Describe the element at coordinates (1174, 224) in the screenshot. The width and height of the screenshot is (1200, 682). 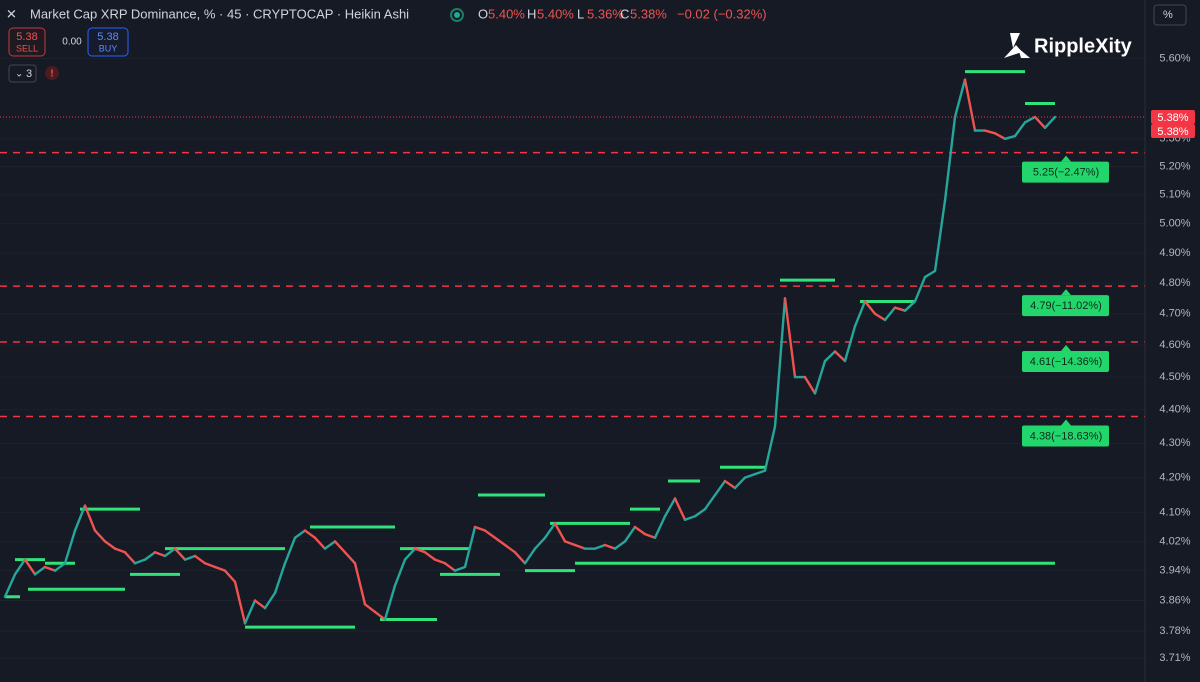
I see `y-tick-label: 5.00%` at that location.